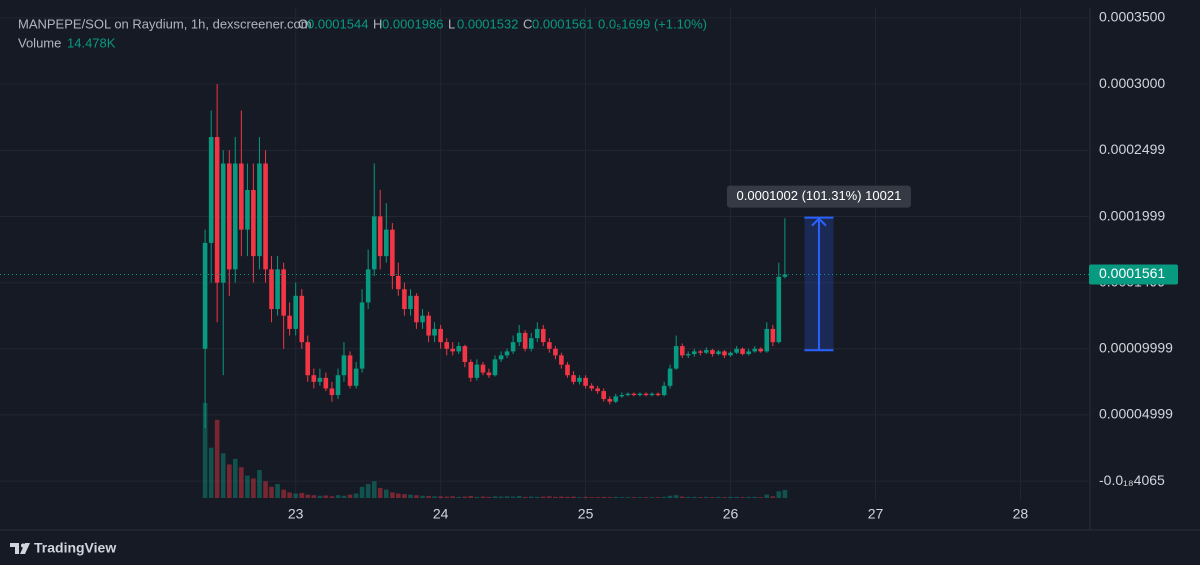 This screenshot has height=565, width=1200. I want to click on price-label-box, so click(1133, 274).